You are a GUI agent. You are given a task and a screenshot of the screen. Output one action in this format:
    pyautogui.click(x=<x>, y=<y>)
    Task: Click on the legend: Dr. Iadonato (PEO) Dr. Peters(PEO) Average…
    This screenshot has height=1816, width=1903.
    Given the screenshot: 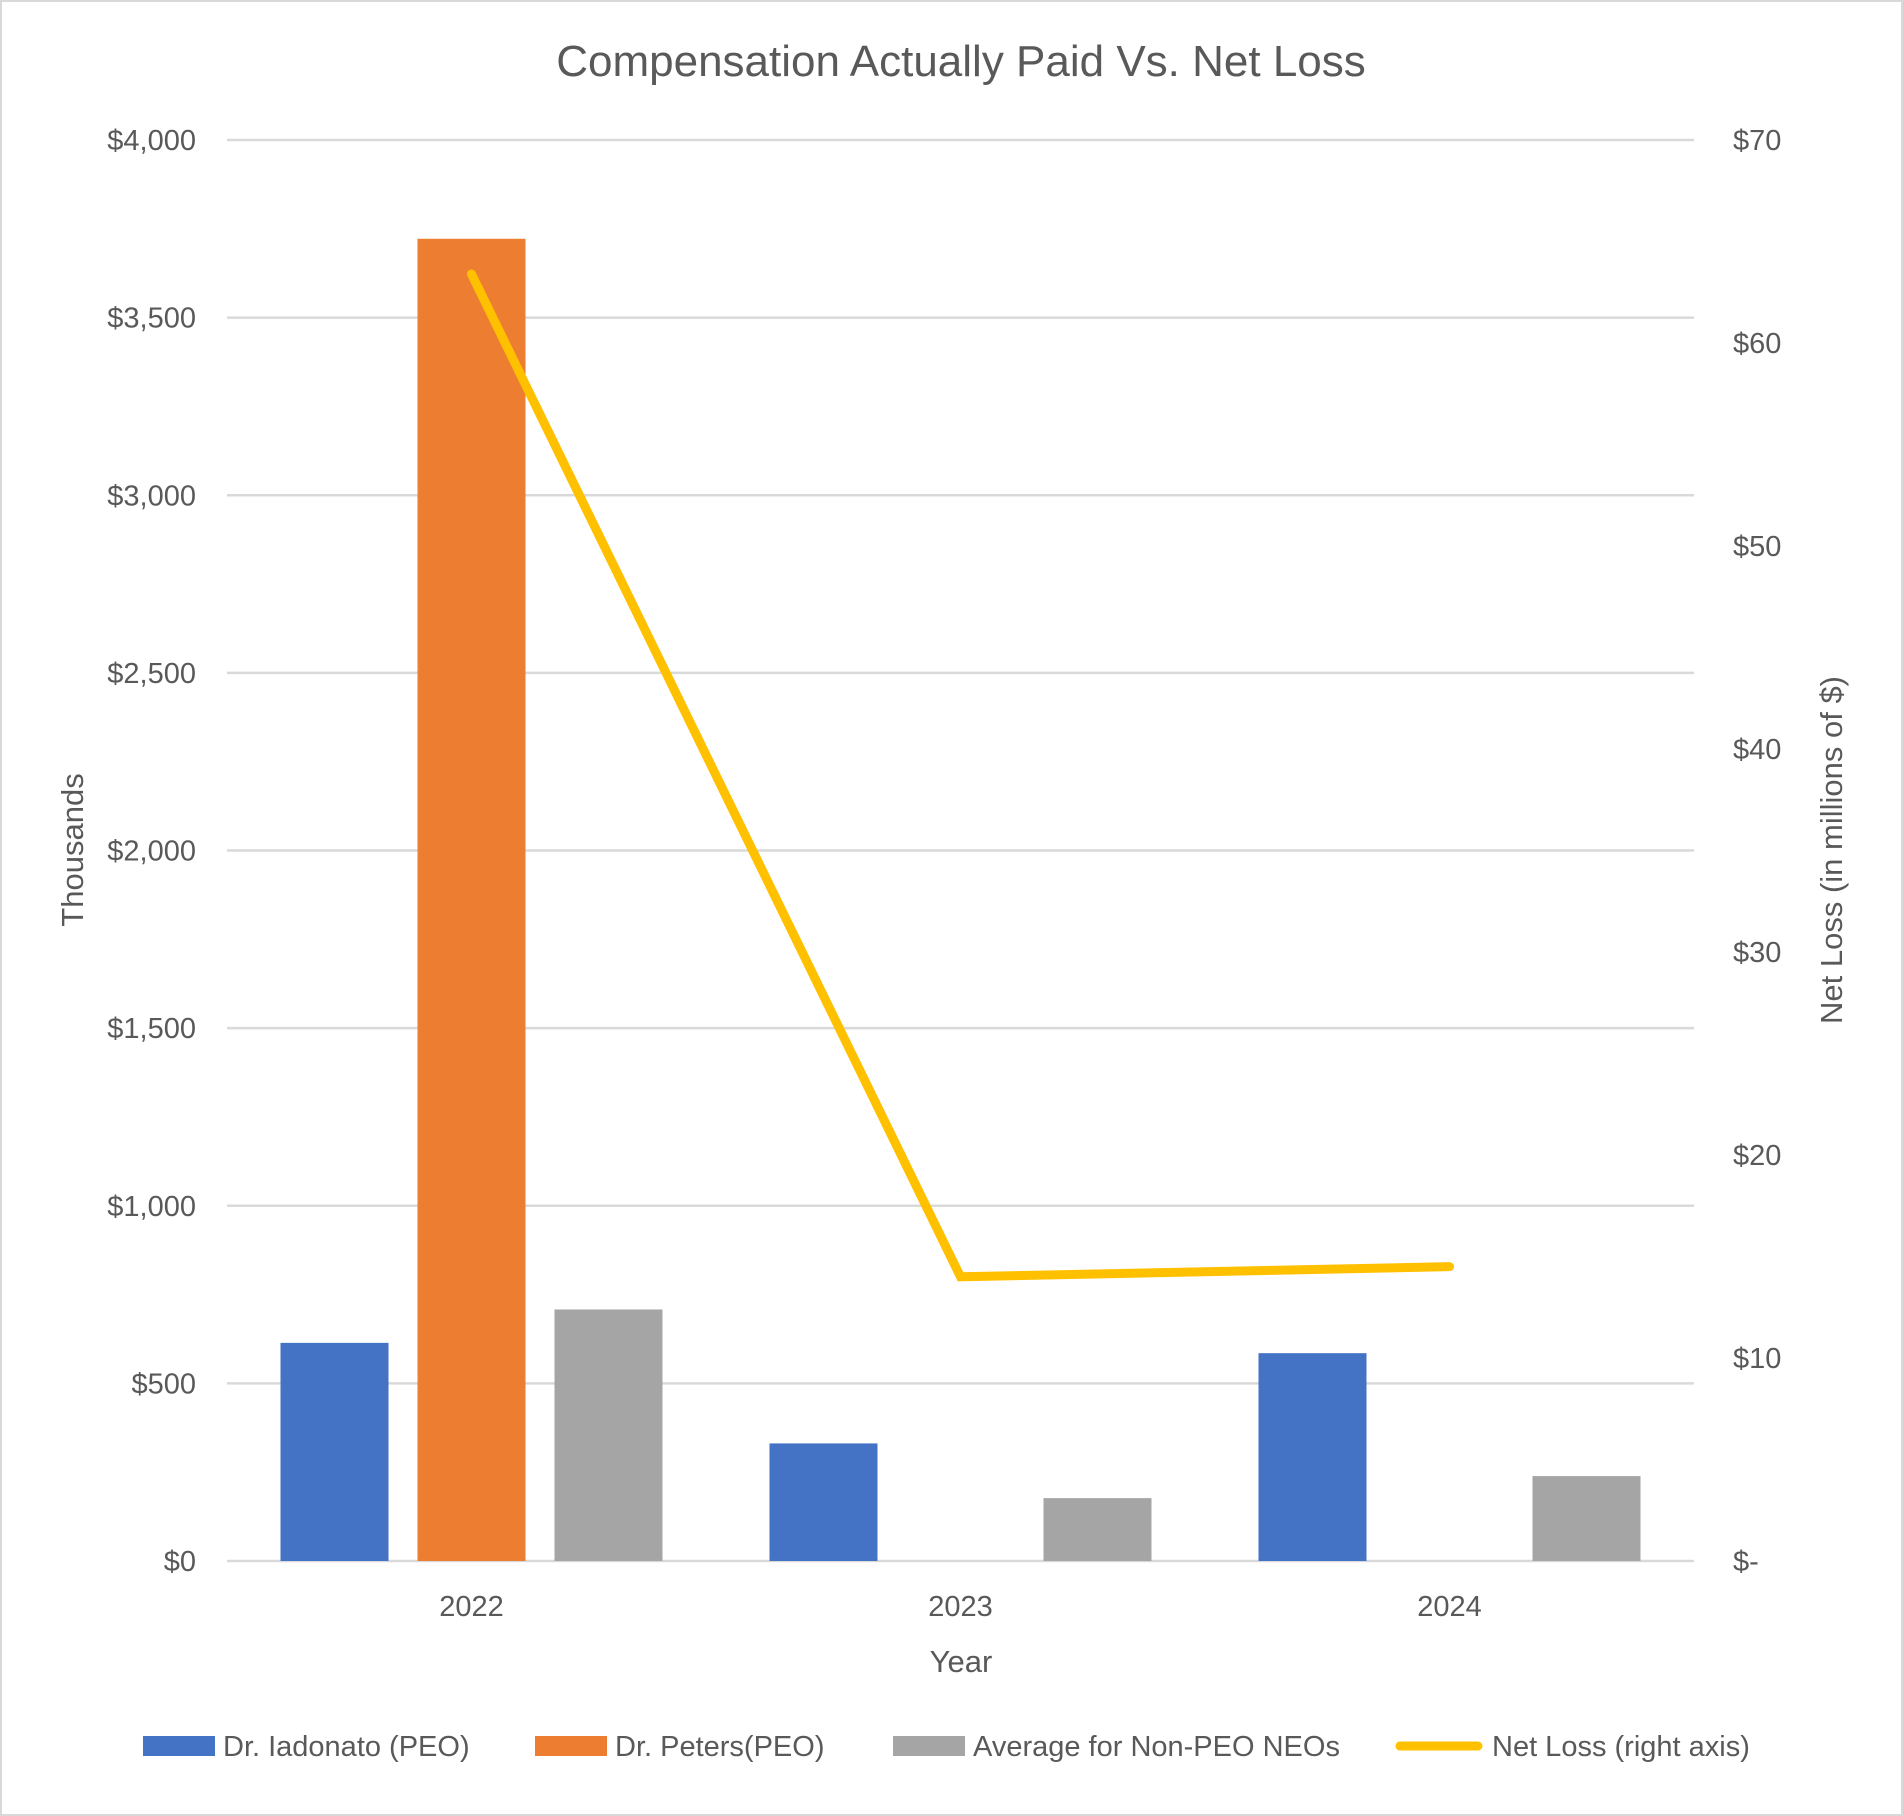 What is the action you would take?
    pyautogui.click(x=946, y=1747)
    